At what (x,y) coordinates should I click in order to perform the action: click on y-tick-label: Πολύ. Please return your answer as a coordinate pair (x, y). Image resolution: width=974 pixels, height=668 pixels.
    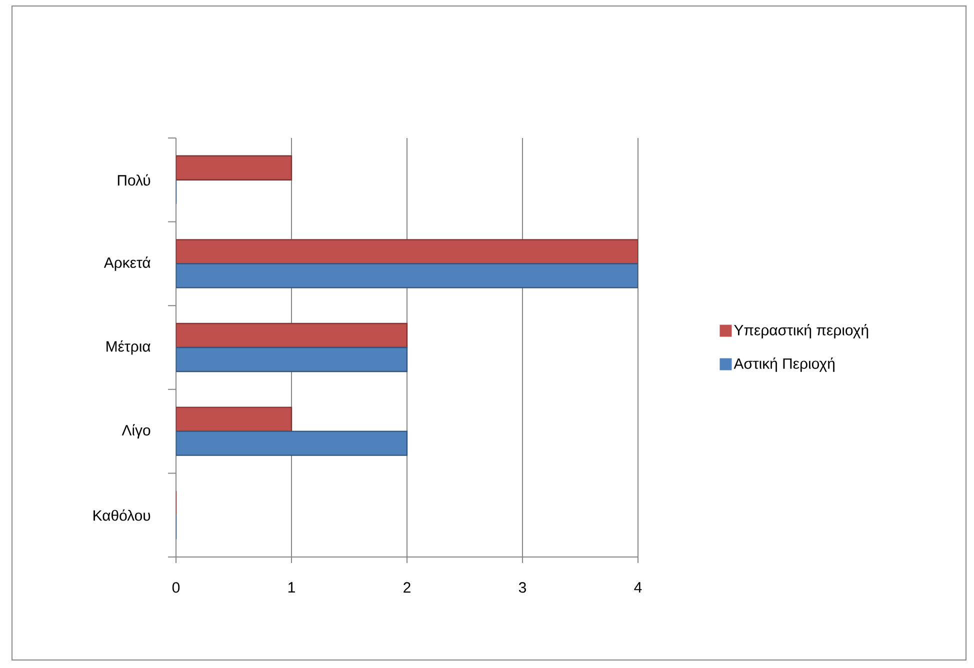
    Looking at the image, I should click on (134, 180).